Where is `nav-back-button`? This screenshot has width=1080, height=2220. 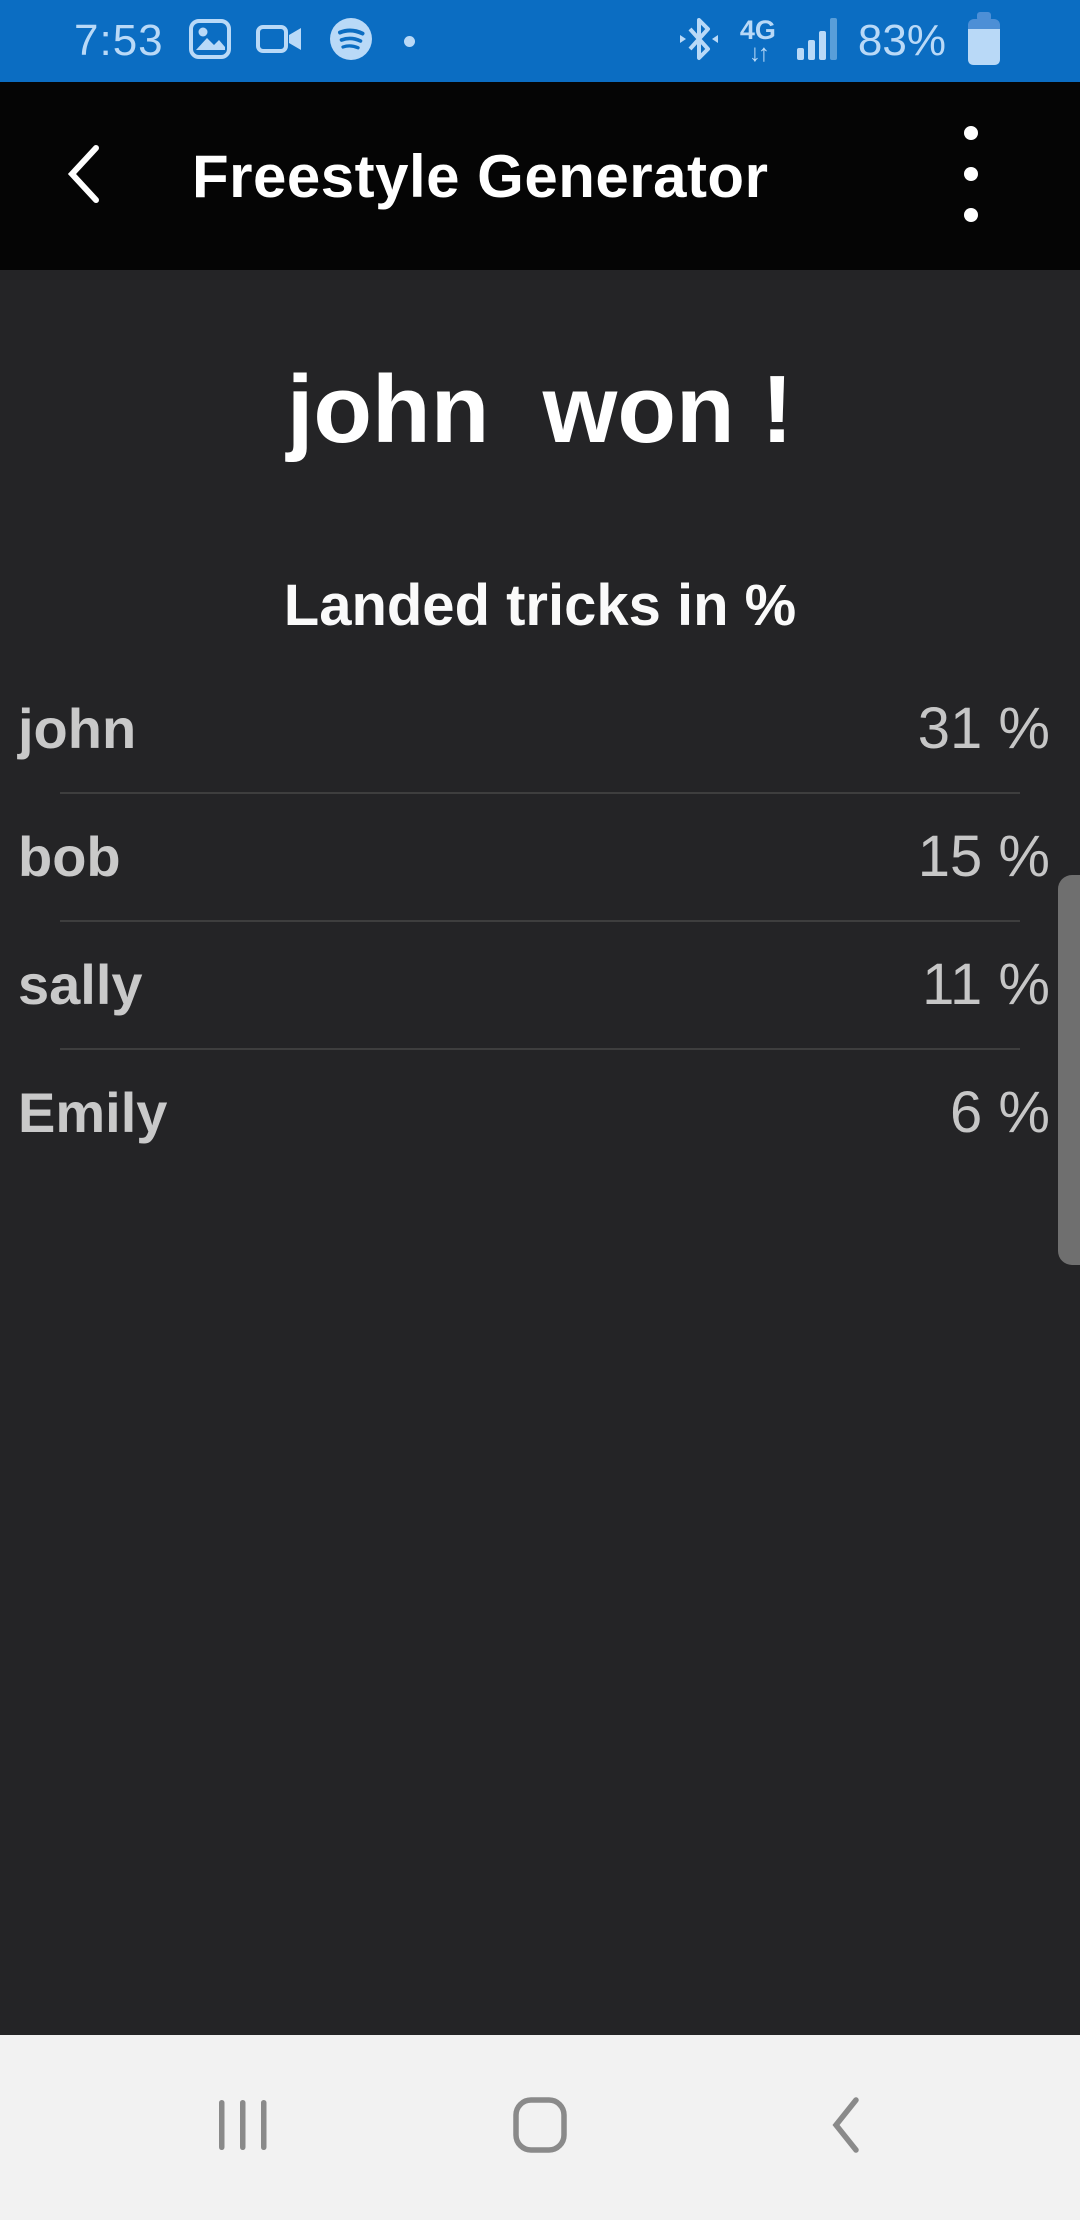 nav-back-button is located at coordinates (846, 2127).